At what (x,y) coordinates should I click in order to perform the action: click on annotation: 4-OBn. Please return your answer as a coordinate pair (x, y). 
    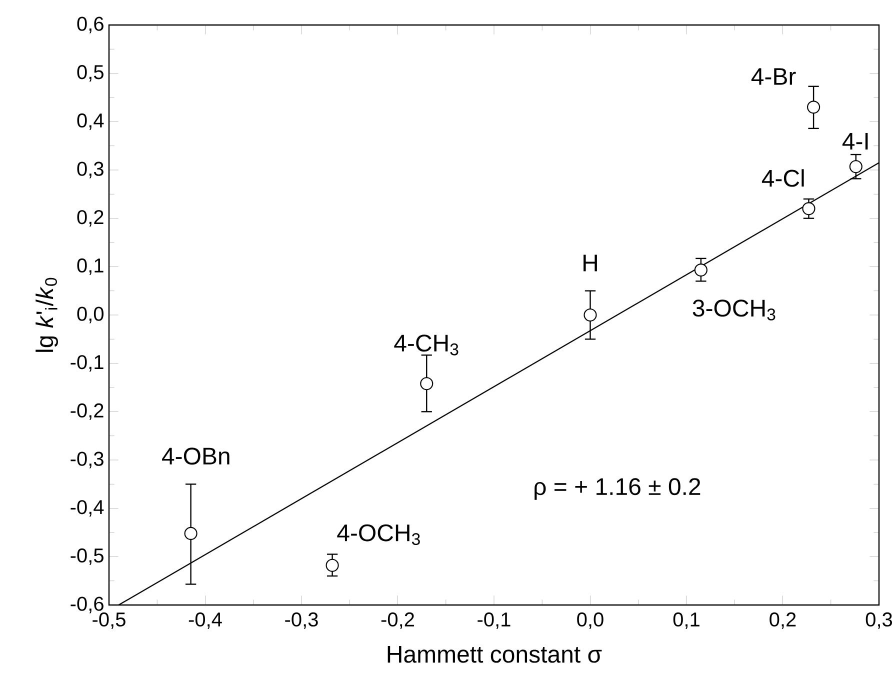
    Looking at the image, I should click on (196, 456).